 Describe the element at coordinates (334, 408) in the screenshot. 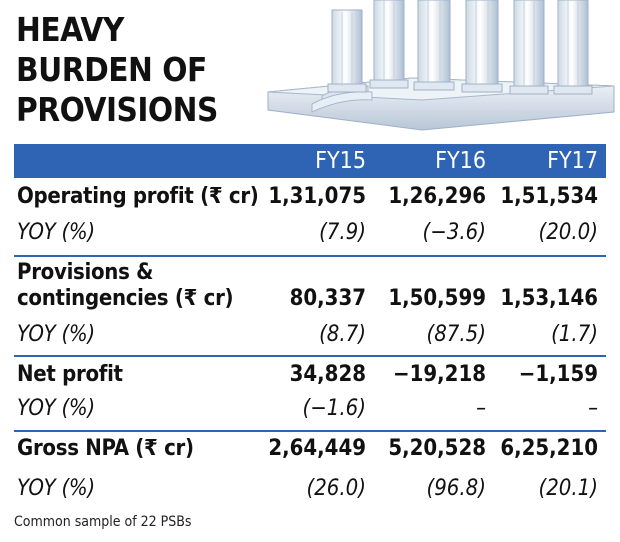

I see `cell-fy15: (−1.6)` at that location.